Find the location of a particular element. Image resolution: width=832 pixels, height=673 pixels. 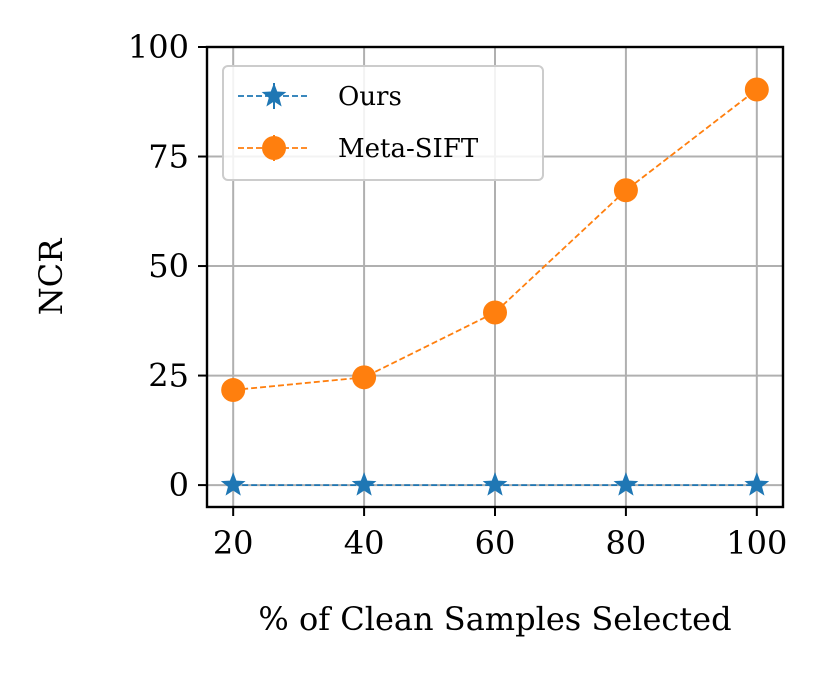

x-tick-label-40: 40 is located at coordinates (364, 543).